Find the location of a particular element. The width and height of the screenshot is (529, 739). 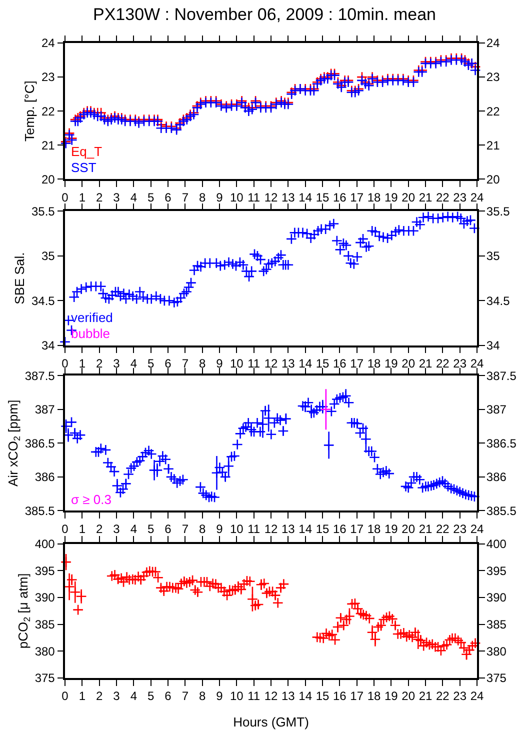

y-tick-label: 390 is located at coordinates (45, 597).